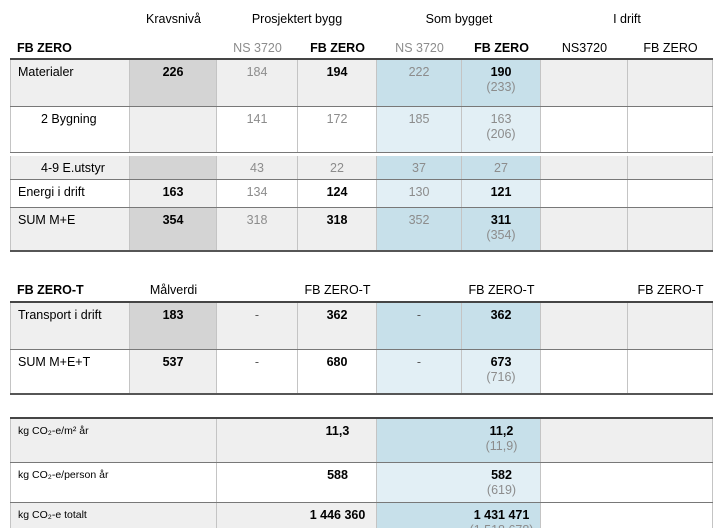 Image resolution: width=715 pixels, height=528 pixels. Describe the element at coordinates (419, 83) in the screenshot. I see `sombygget-ns-value: 222` at that location.